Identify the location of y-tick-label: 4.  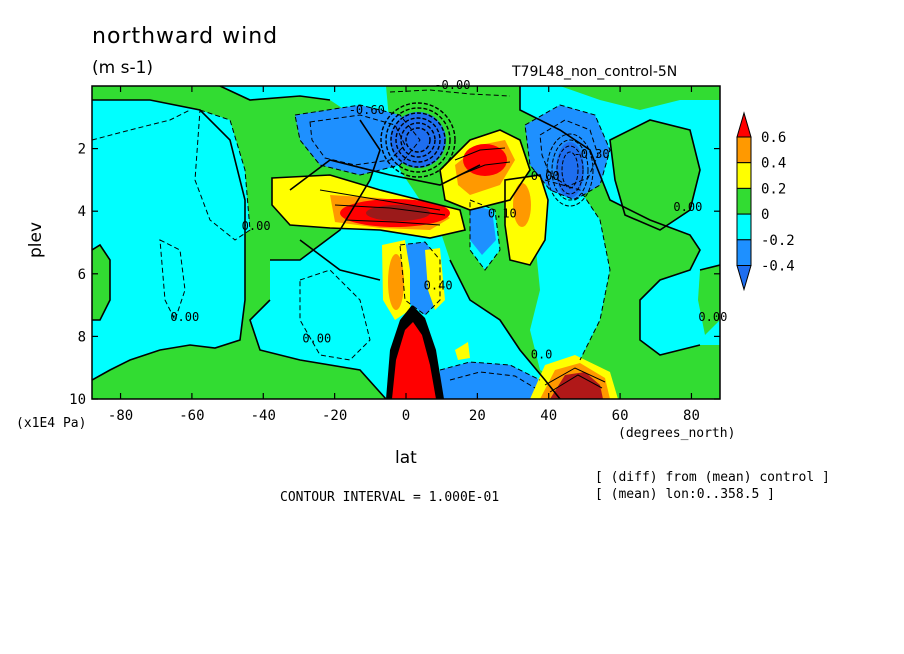
(82, 212).